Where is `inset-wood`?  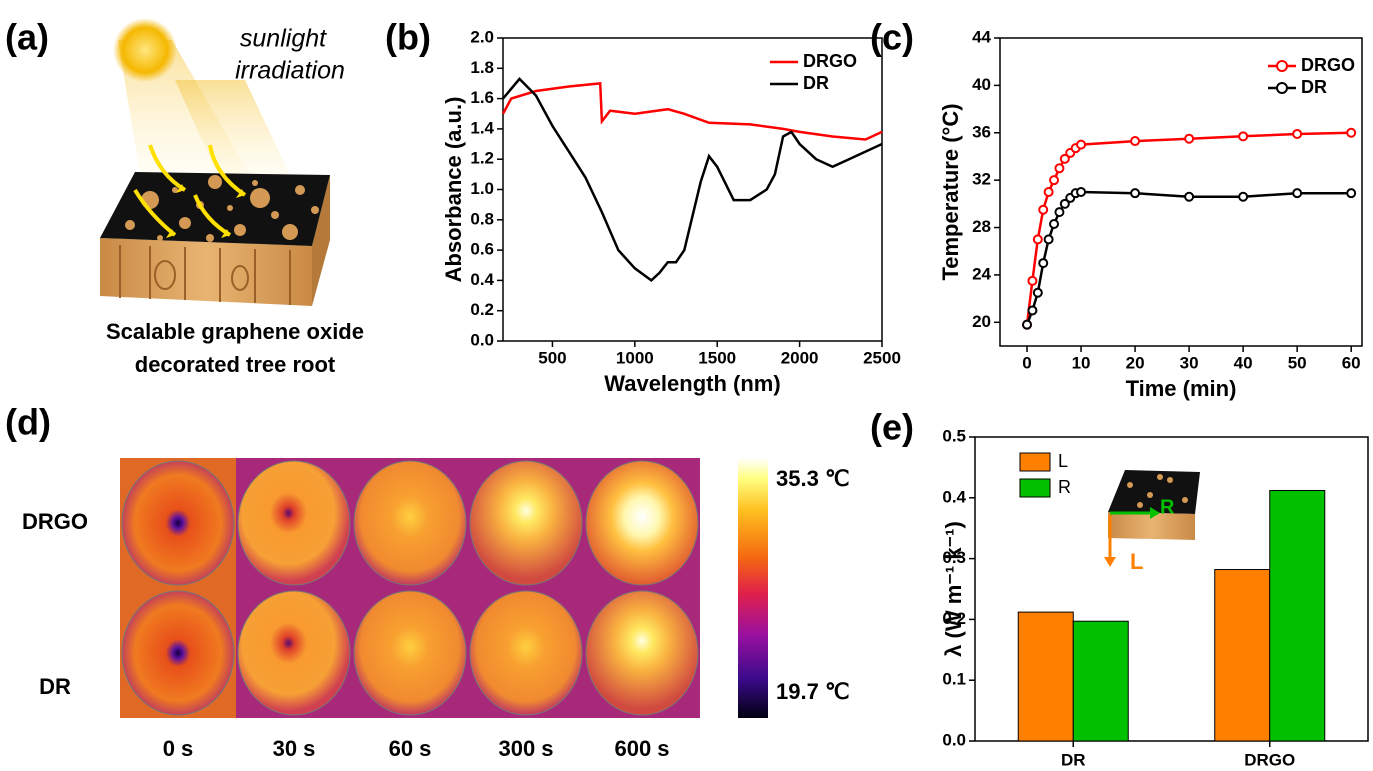
inset-wood is located at coordinates (1151, 526).